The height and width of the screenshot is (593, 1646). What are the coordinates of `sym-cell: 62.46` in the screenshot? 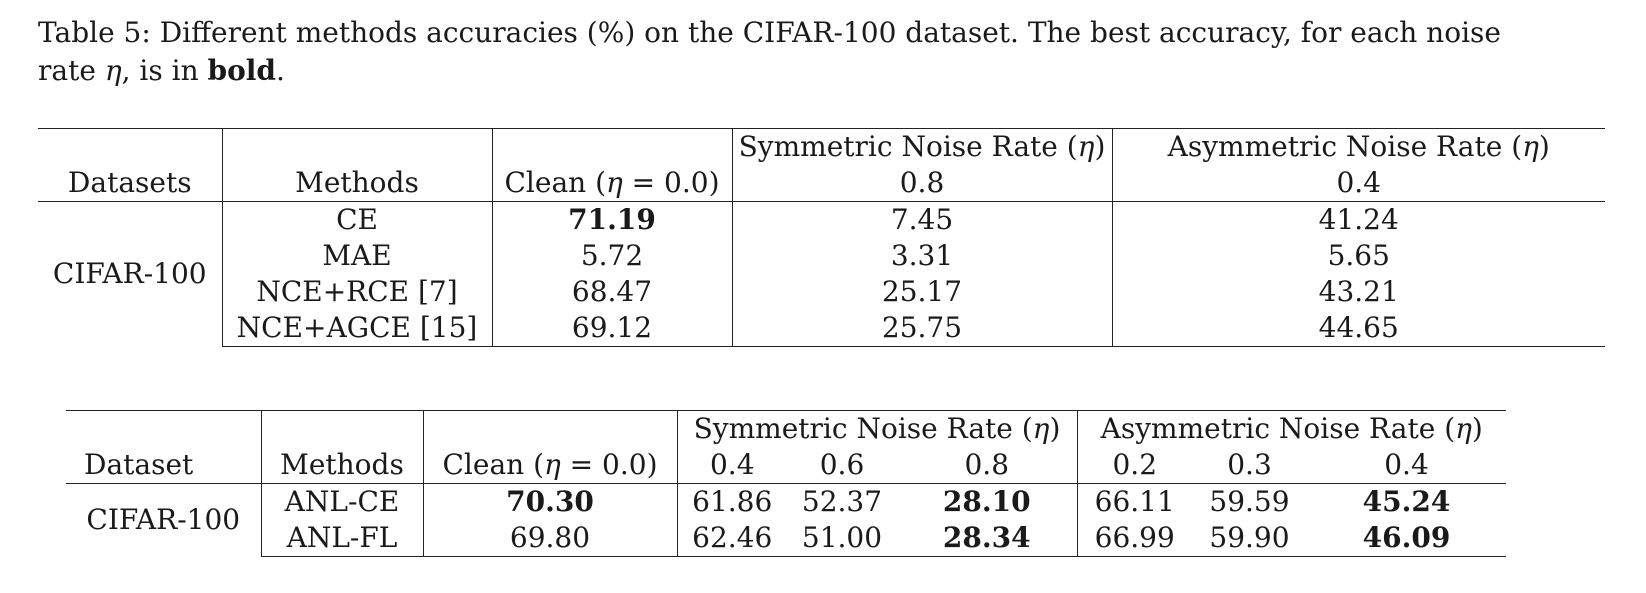 It's located at (732, 538).